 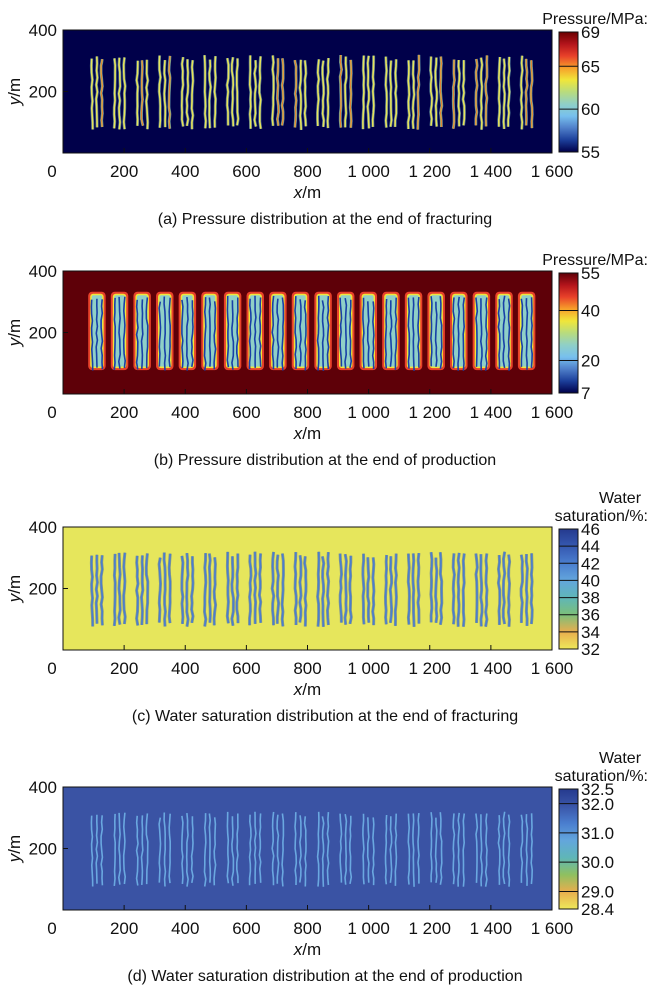 What do you see at coordinates (491, 668) in the screenshot?
I see `x-tick-label: 1 400` at bounding box center [491, 668].